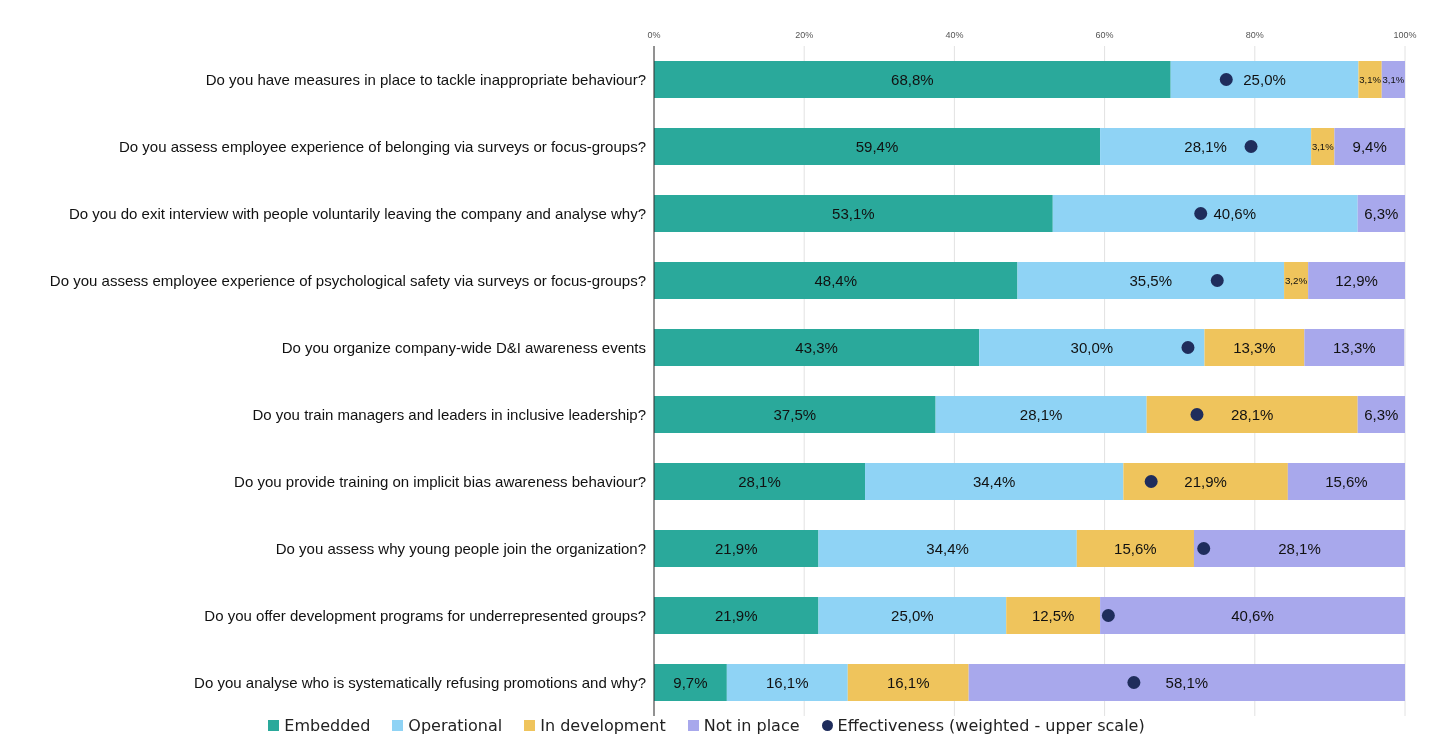  I want to click on data-label: 30,0%, so click(1092, 347).